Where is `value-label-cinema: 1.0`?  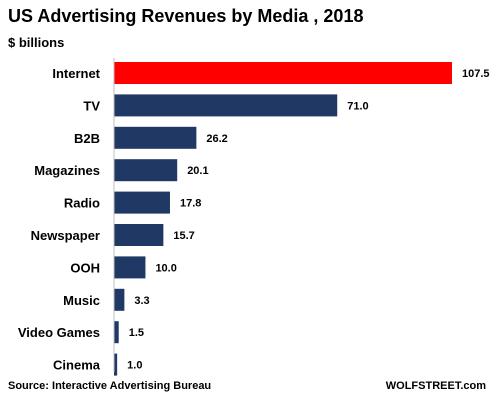
value-label-cinema: 1.0 is located at coordinates (134, 366).